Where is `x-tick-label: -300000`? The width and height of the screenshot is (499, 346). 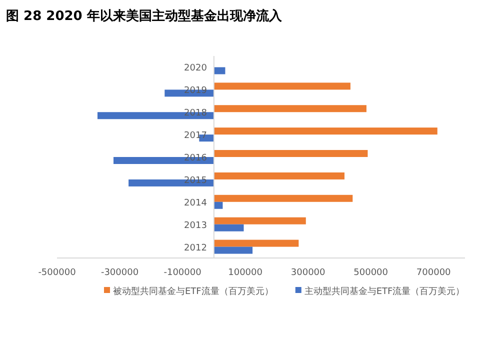
x-tick-label: -300000 is located at coordinates (119, 273).